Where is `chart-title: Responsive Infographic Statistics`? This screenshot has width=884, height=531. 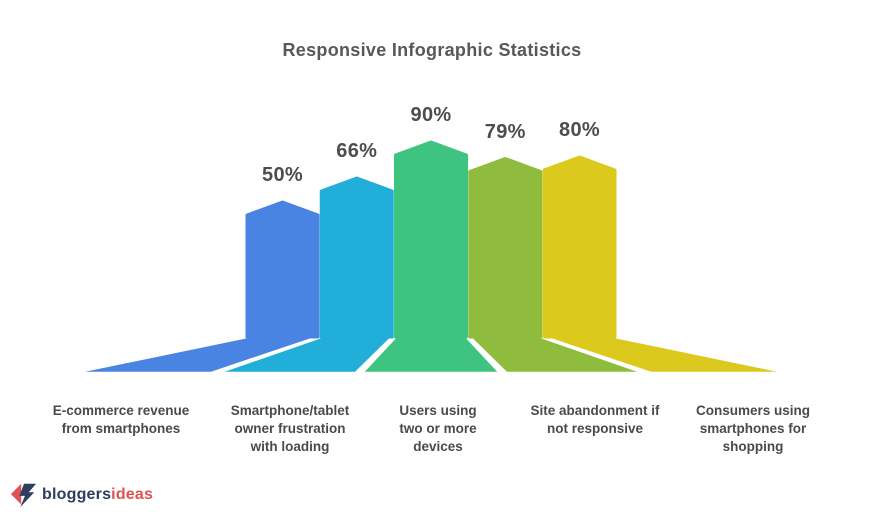 chart-title: Responsive Infographic Statistics is located at coordinates (432, 50).